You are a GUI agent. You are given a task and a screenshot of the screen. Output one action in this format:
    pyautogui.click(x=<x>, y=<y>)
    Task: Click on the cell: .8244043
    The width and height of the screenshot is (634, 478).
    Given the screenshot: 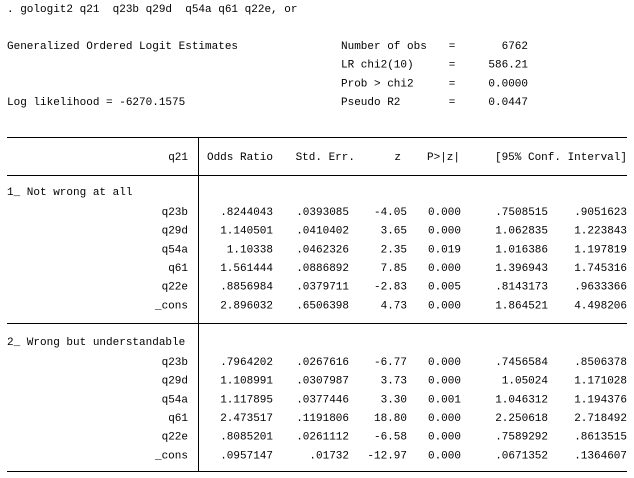 What is the action you would take?
    pyautogui.click(x=246, y=213)
    